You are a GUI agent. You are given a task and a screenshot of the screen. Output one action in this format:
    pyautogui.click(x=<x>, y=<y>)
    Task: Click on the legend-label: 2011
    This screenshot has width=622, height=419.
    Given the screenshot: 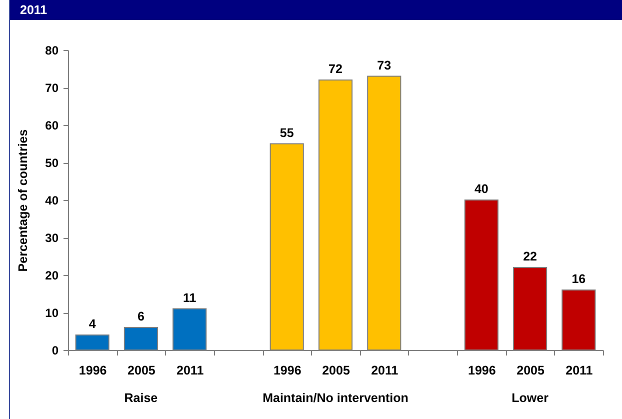 What is the action you would take?
    pyautogui.click(x=190, y=371)
    